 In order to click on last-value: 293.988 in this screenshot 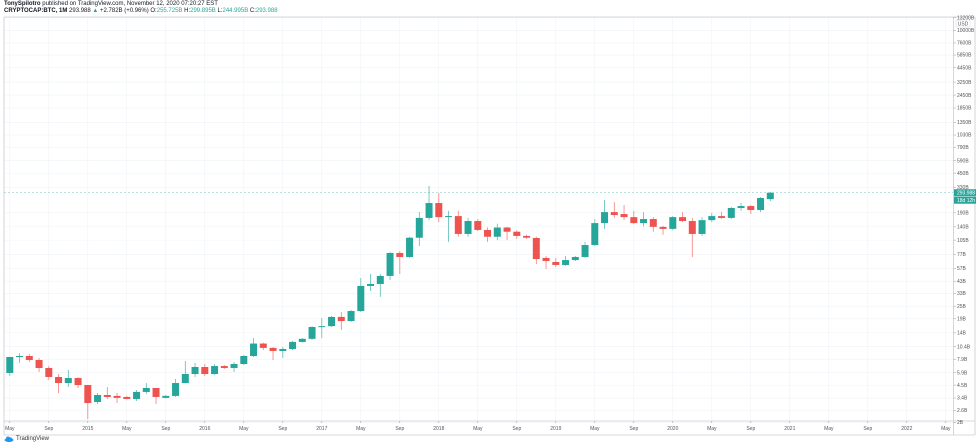, I will do `click(80, 11)`.